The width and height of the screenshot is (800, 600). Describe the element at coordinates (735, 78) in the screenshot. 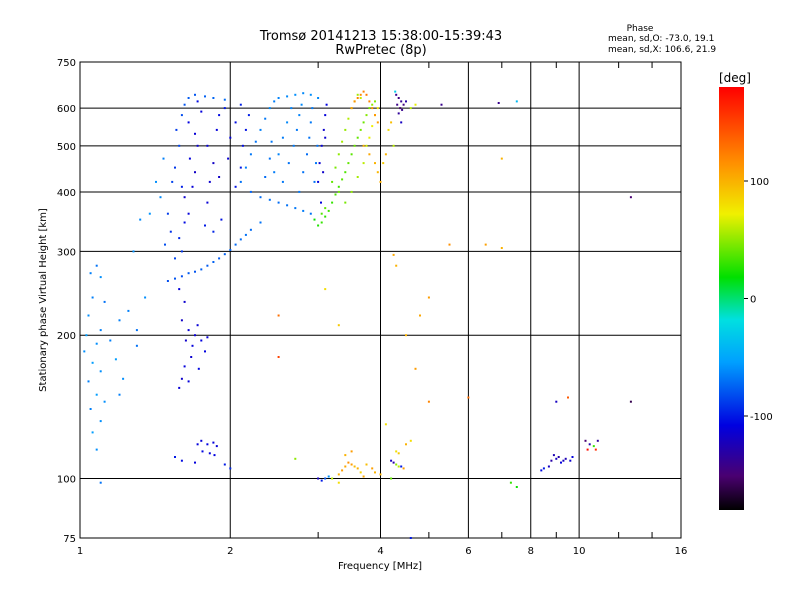

I see `colorbar-label: [deg]` at that location.